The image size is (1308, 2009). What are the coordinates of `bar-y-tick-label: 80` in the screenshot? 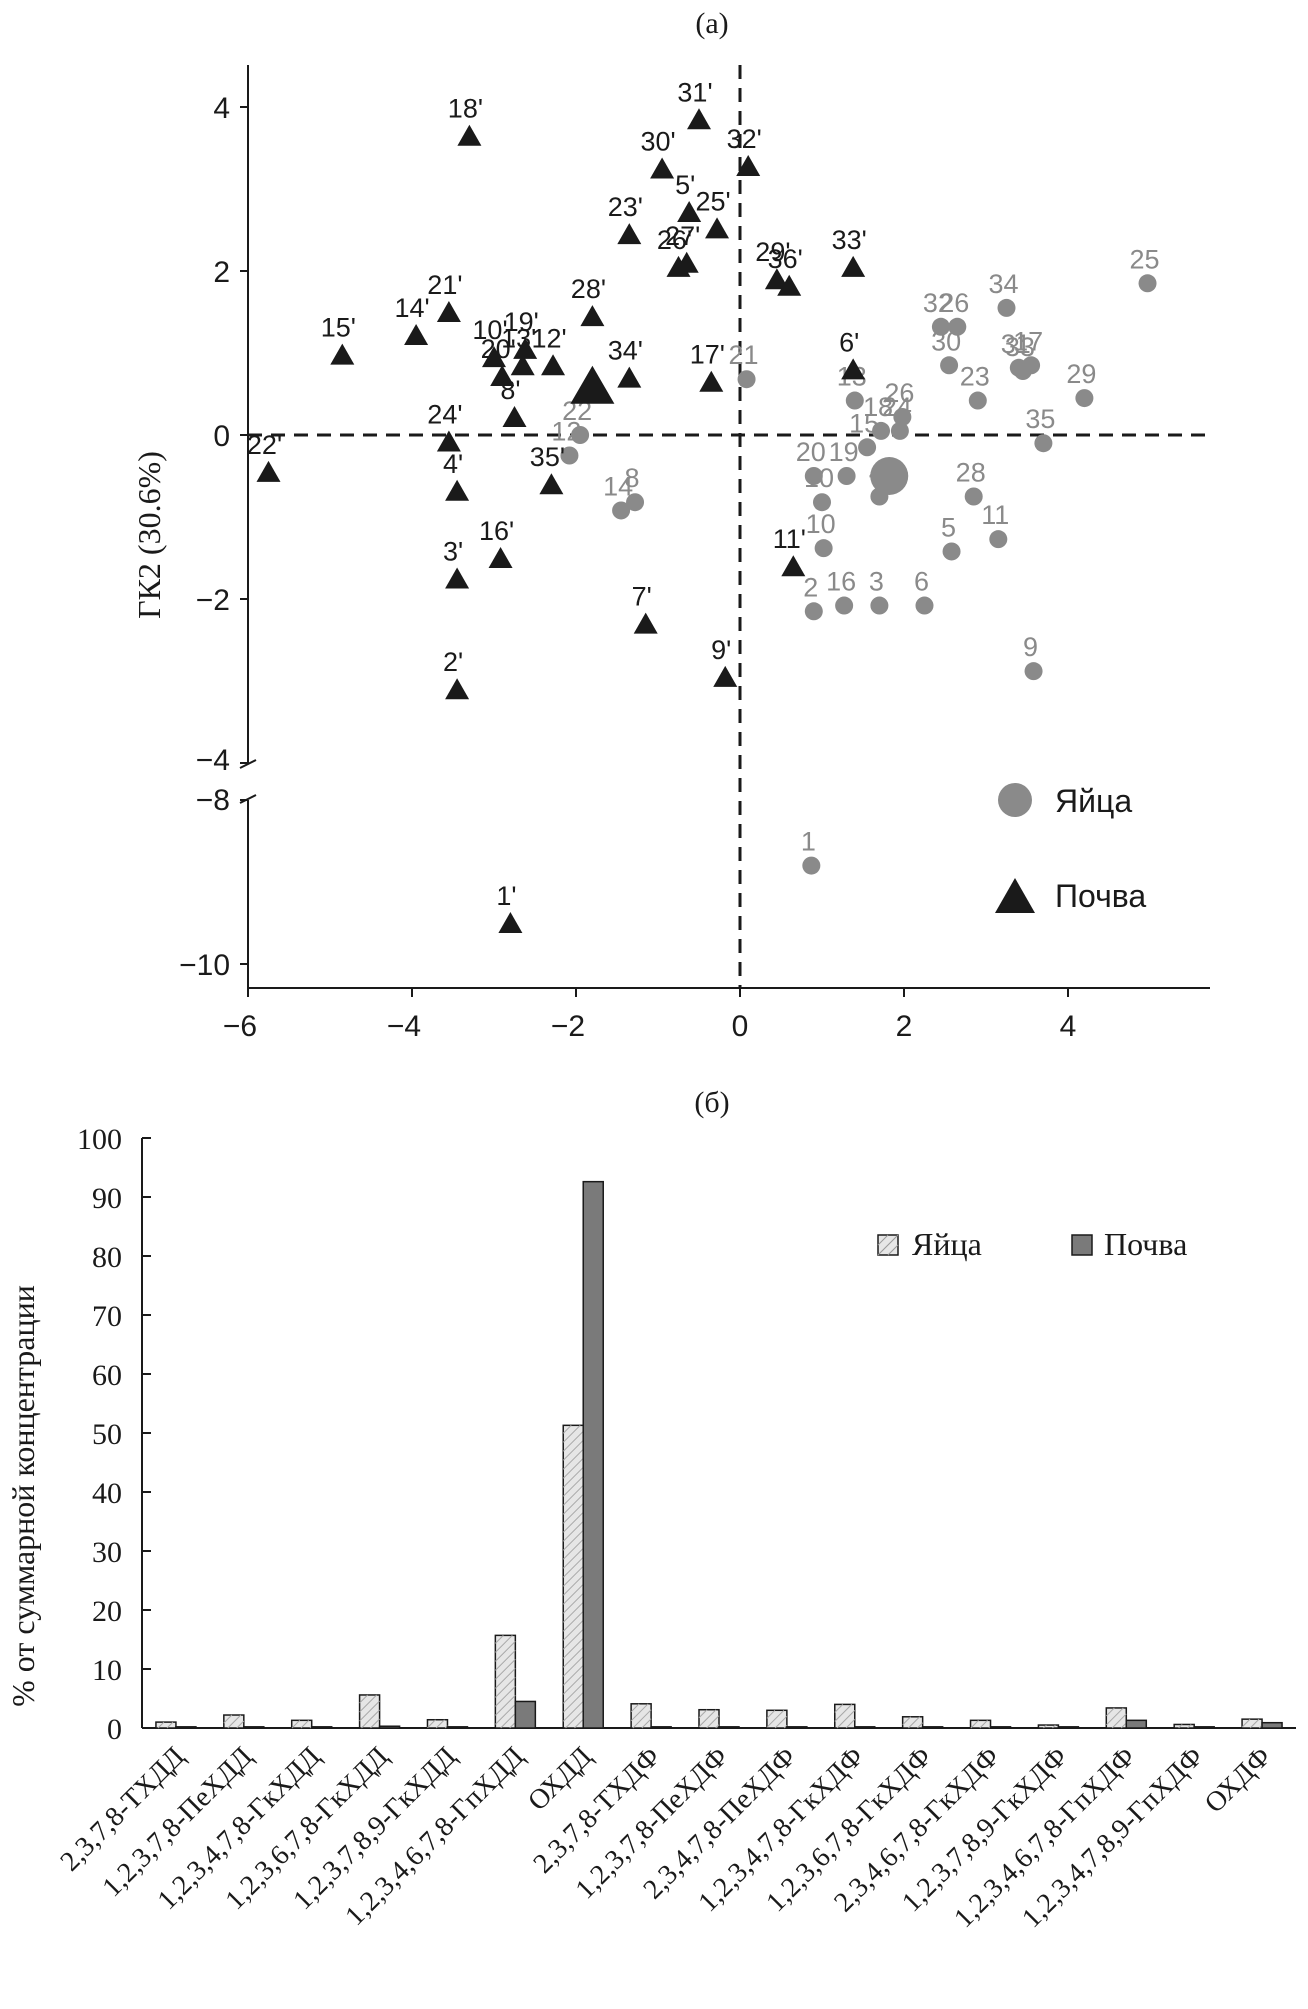 It's located at (107, 1257).